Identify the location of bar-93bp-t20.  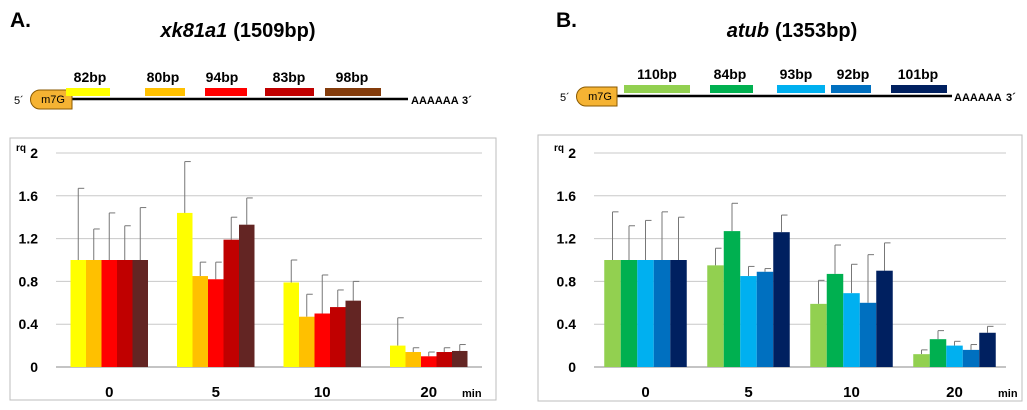
(954, 356).